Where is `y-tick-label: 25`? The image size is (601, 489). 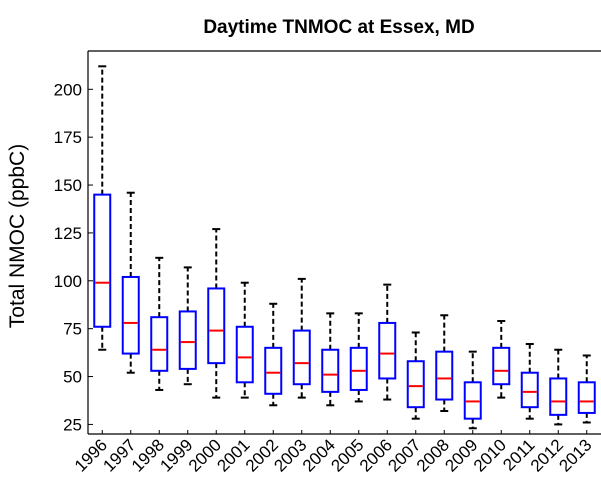
y-tick-label: 25 is located at coordinates (72, 424).